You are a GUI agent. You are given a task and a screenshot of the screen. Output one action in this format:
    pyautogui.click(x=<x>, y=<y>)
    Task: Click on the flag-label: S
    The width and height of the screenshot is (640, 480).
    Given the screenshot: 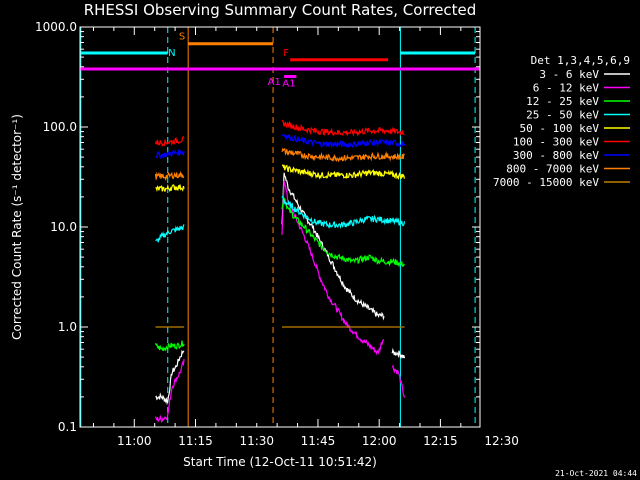 What is the action you would take?
    pyautogui.click(x=182, y=37)
    